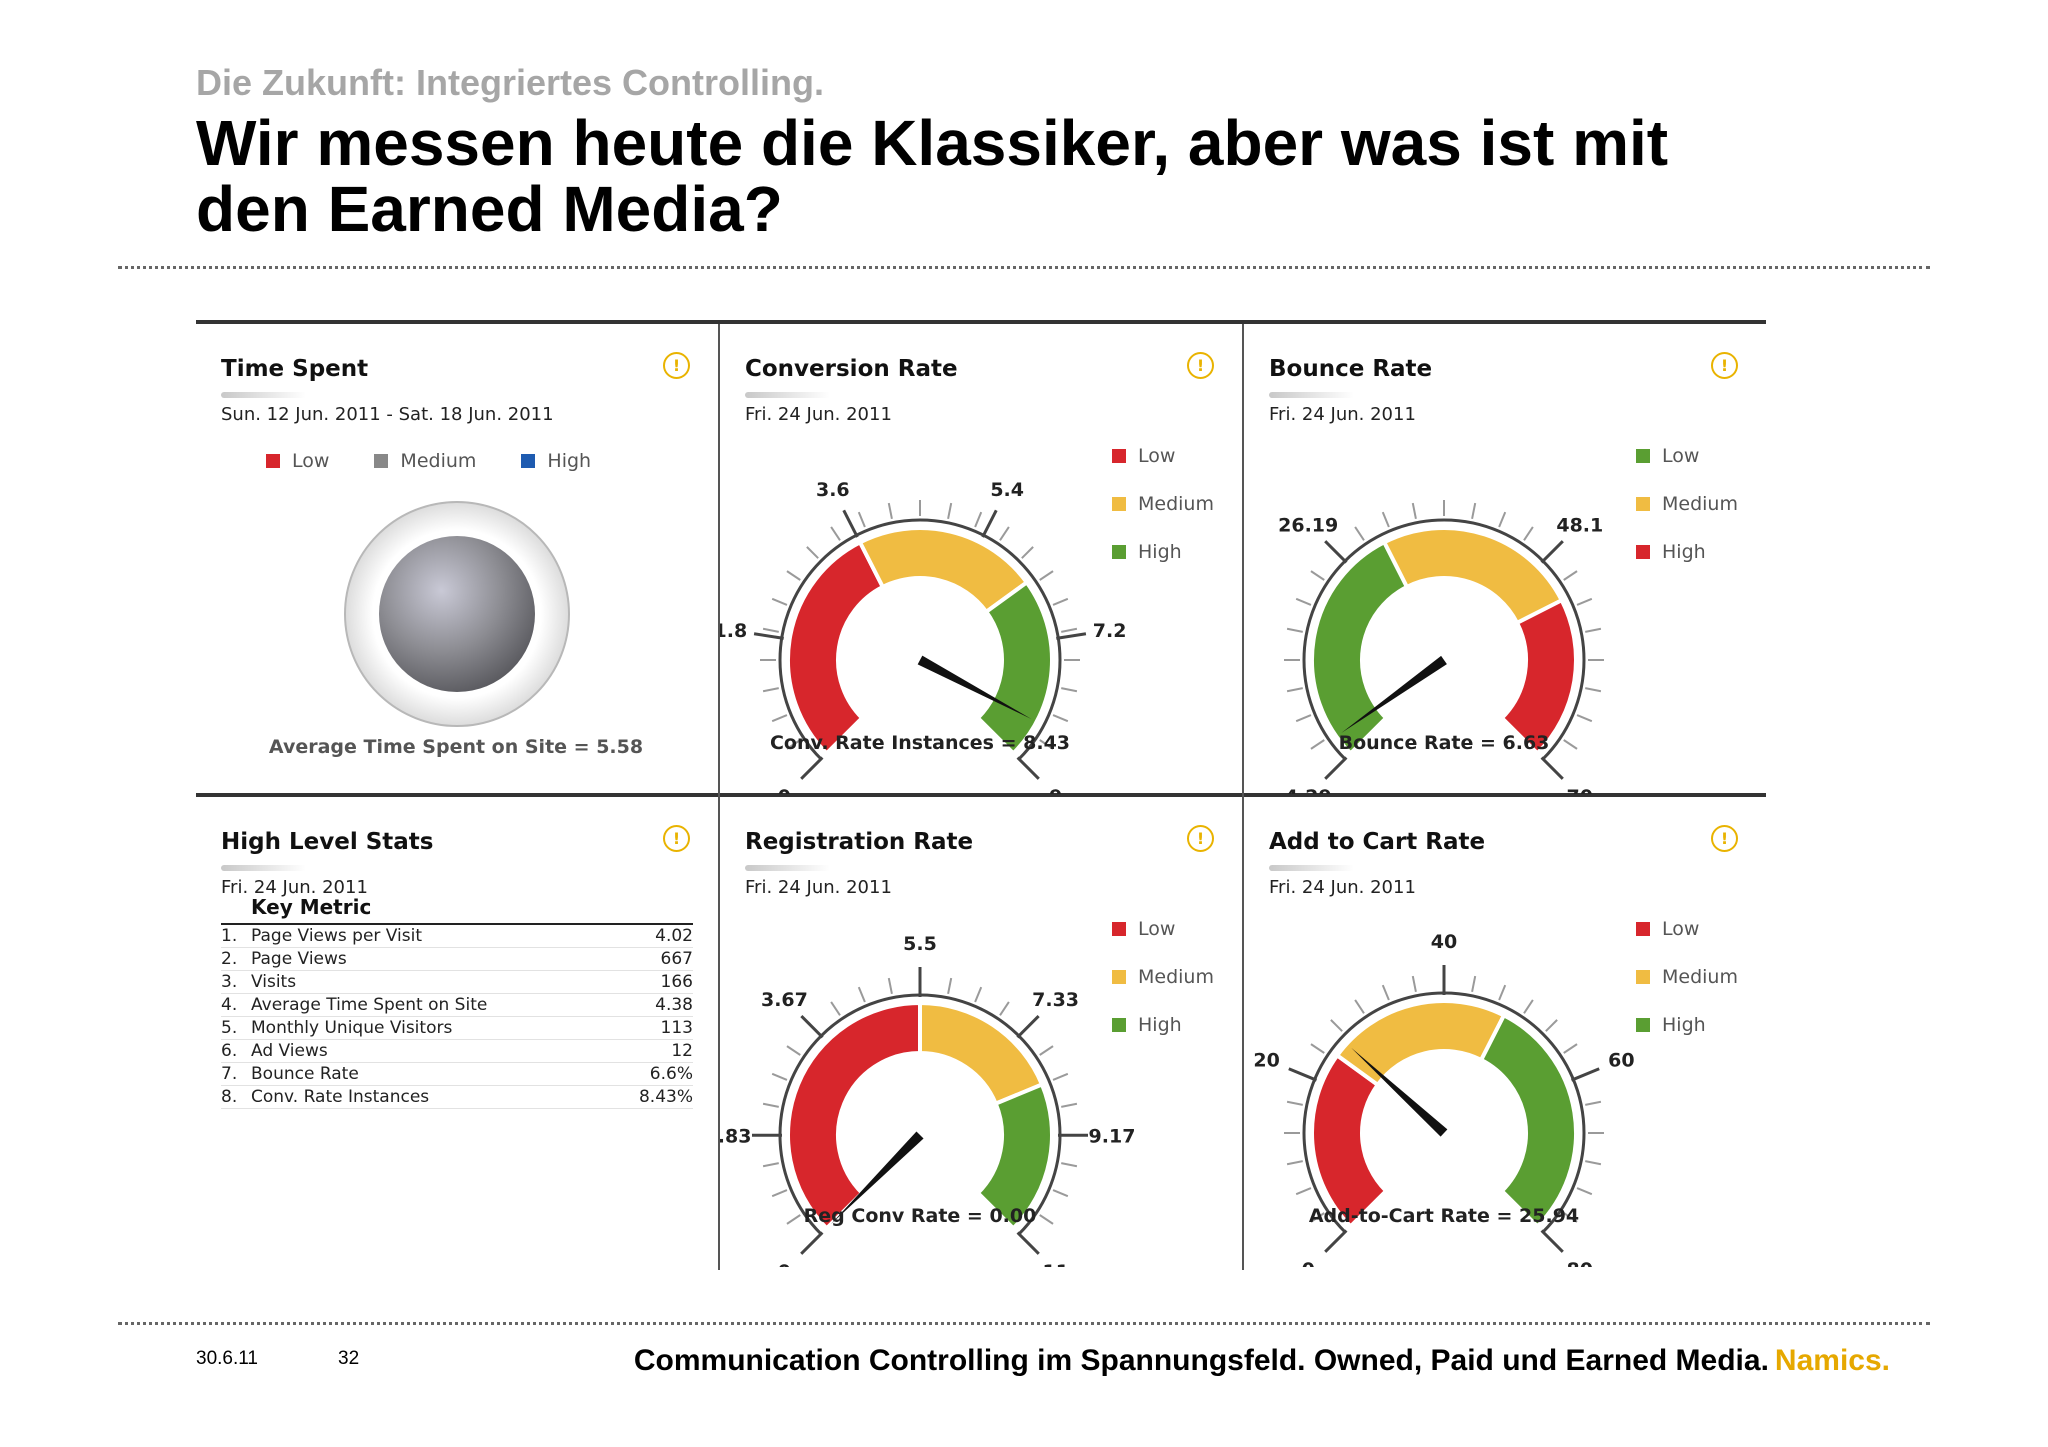  What do you see at coordinates (229, 982) in the screenshot?
I see `row-number: 3.` at bounding box center [229, 982].